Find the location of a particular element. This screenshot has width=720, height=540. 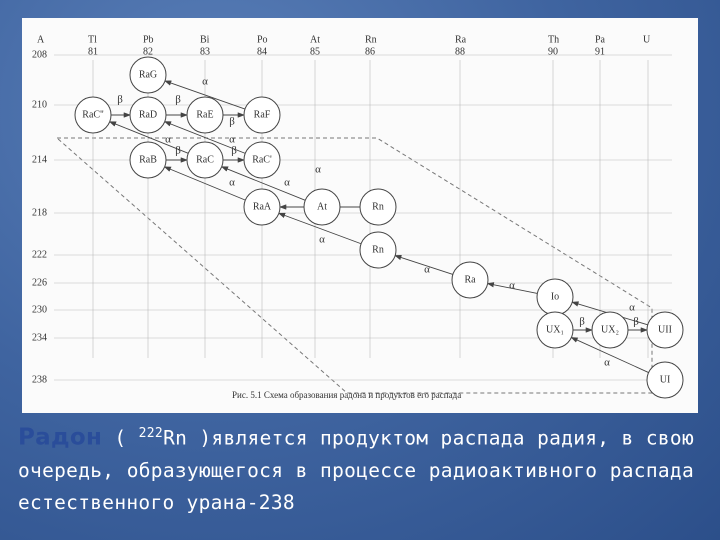

column-symbol: Ra is located at coordinates (461, 39).